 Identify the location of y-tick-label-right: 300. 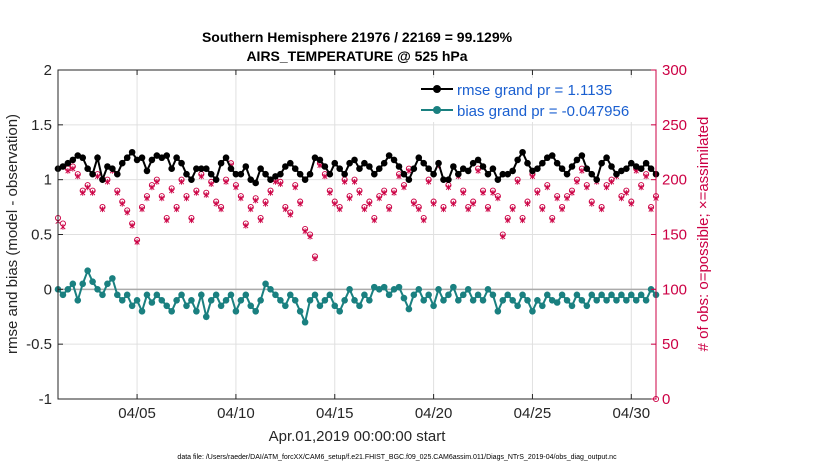
(674, 70).